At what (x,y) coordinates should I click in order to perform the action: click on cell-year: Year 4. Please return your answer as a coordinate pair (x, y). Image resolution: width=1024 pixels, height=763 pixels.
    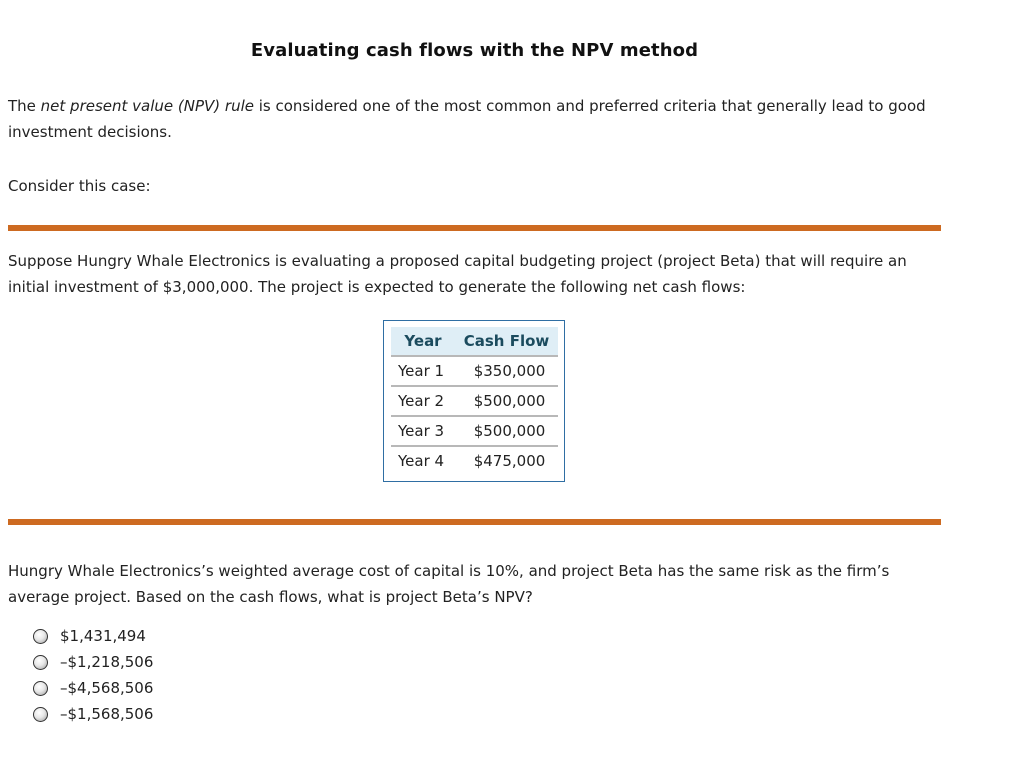
    Looking at the image, I should click on (423, 460).